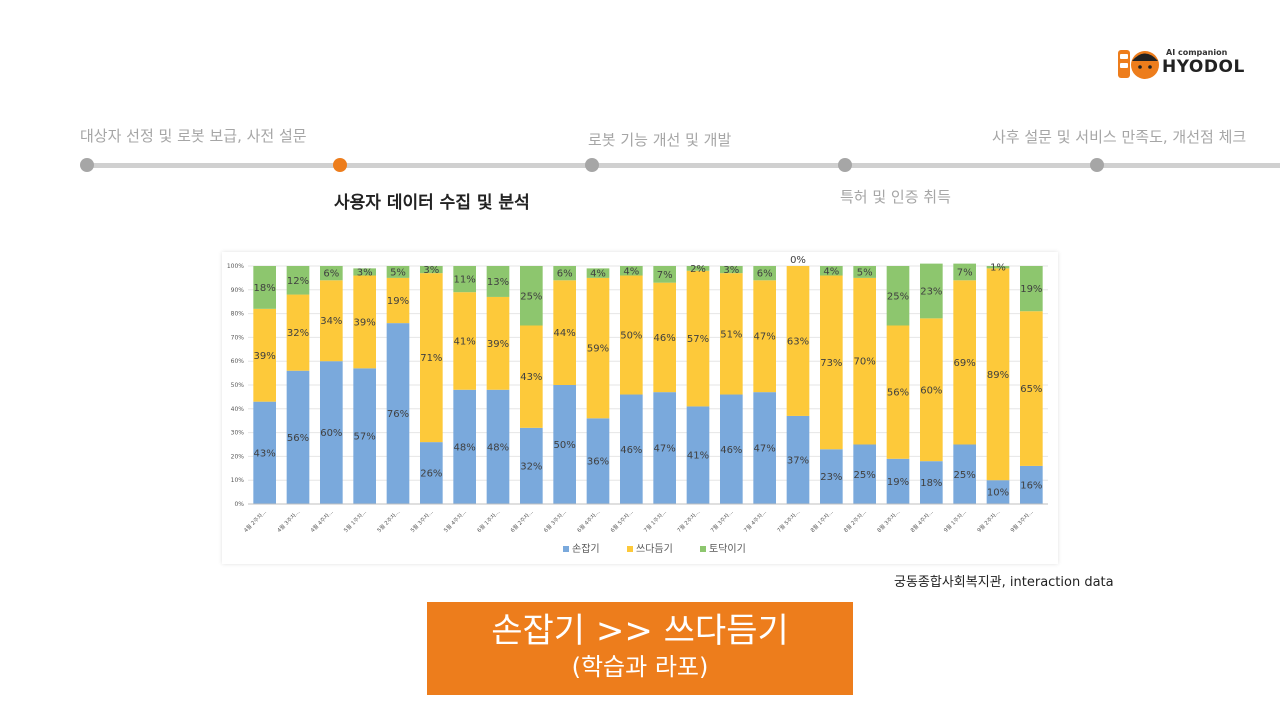  I want to click on data-label: 65%, so click(1031, 389).